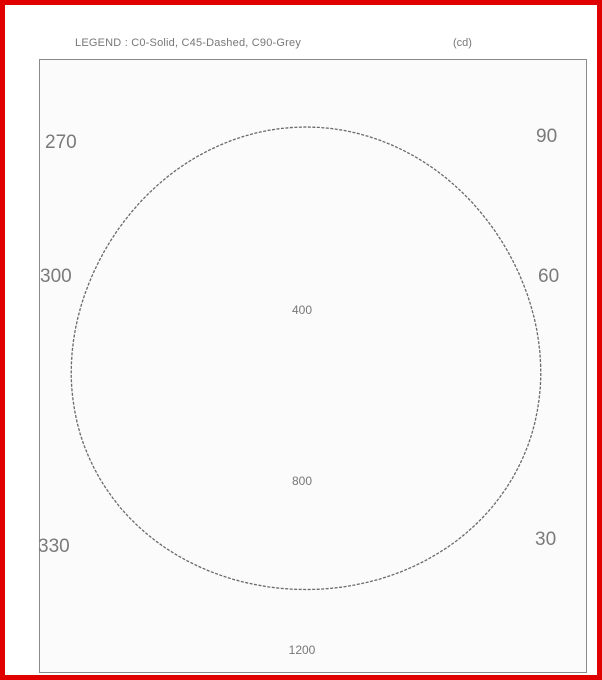 This screenshot has height=680, width=602. I want to click on radial-tick-400: 400, so click(302, 310).